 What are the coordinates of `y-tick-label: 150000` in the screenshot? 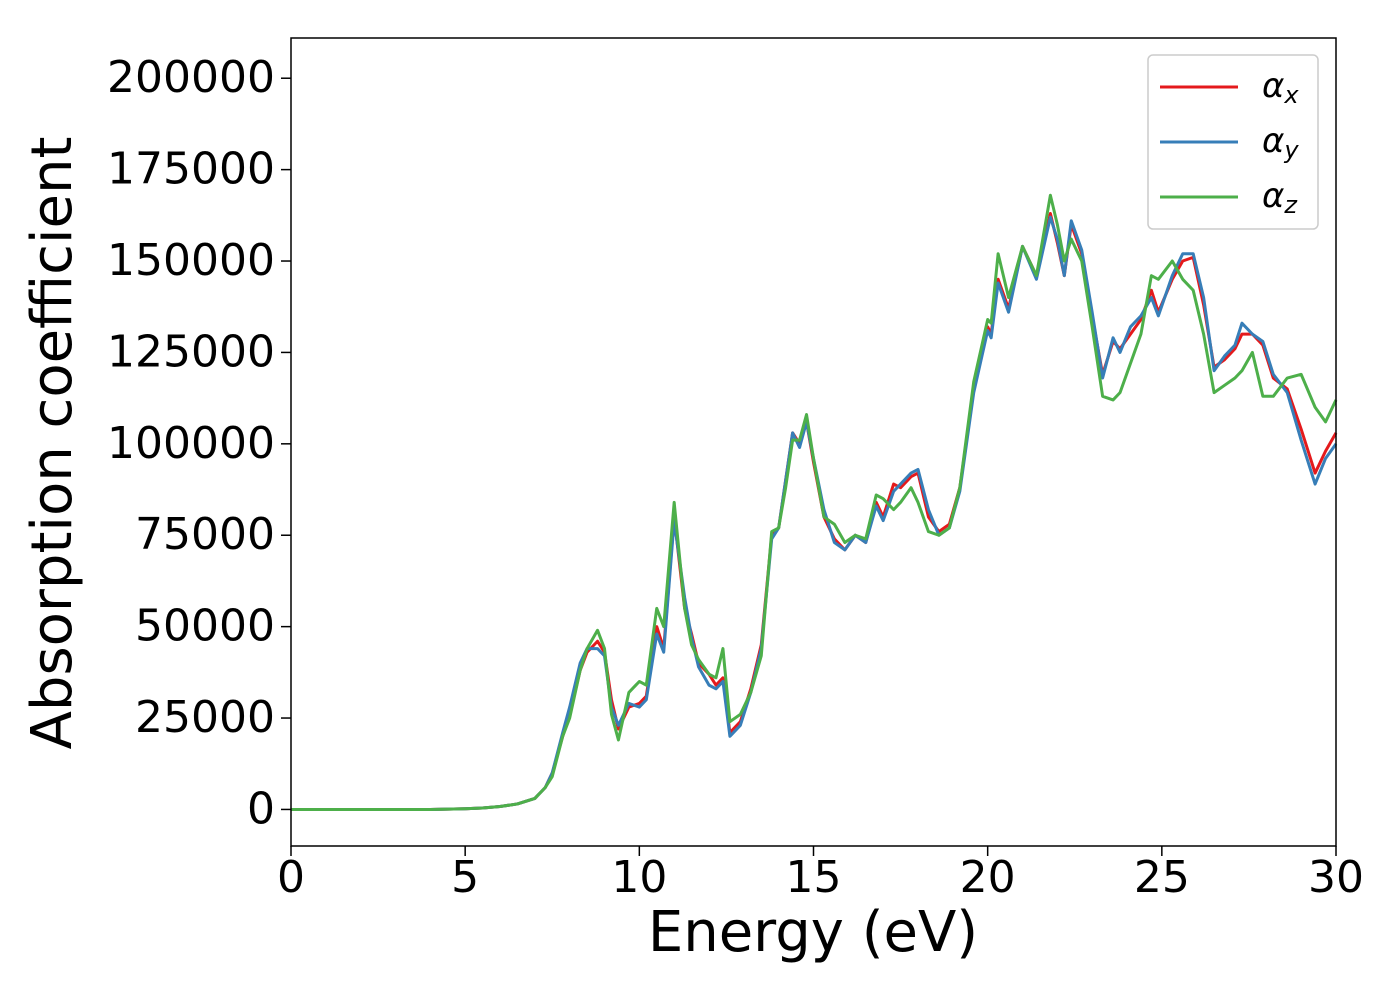 It's located at (191, 260).